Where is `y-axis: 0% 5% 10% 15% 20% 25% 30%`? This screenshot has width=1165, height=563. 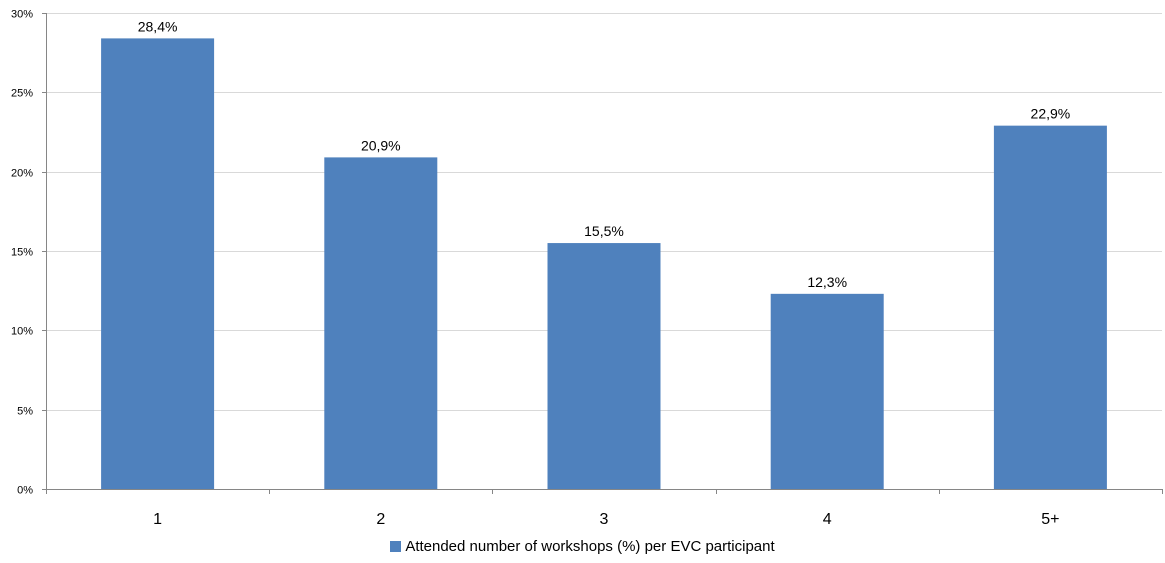
y-axis: 0% 5% 10% 15% 20% 25% 30% is located at coordinates (29, 253).